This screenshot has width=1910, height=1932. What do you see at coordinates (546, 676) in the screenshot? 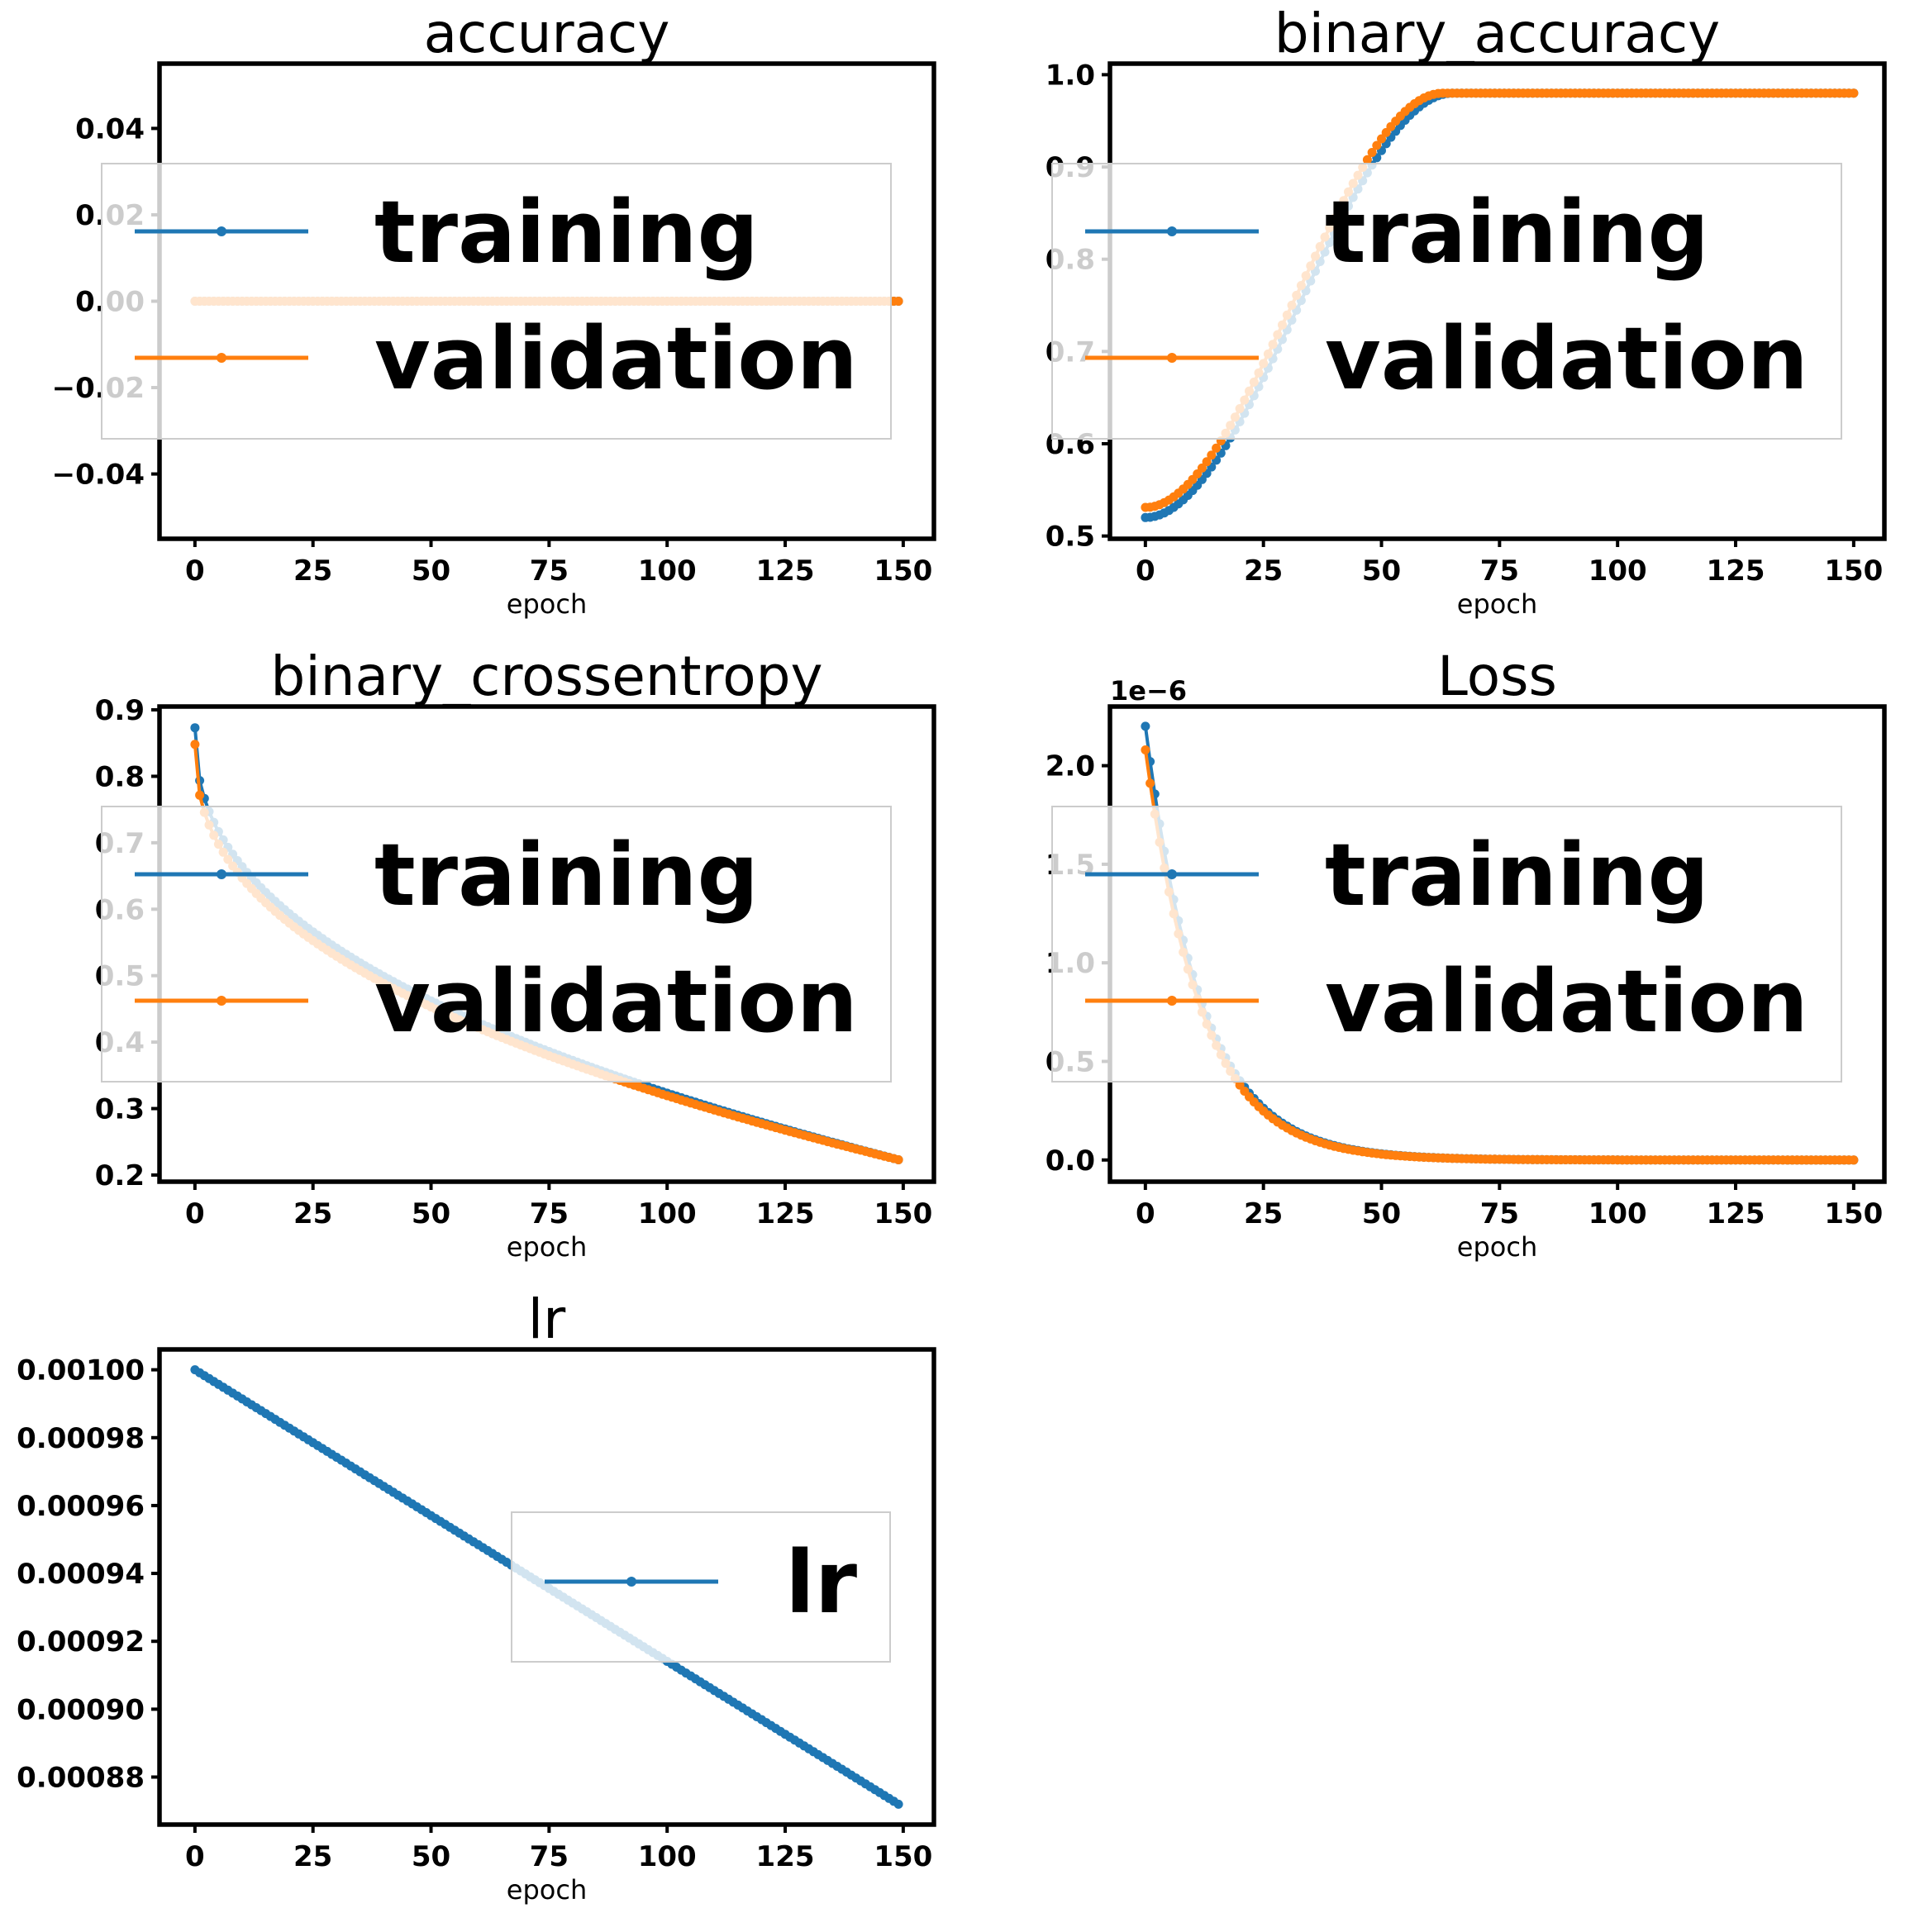
I see `chart-title: binary_crossentropy` at bounding box center [546, 676].